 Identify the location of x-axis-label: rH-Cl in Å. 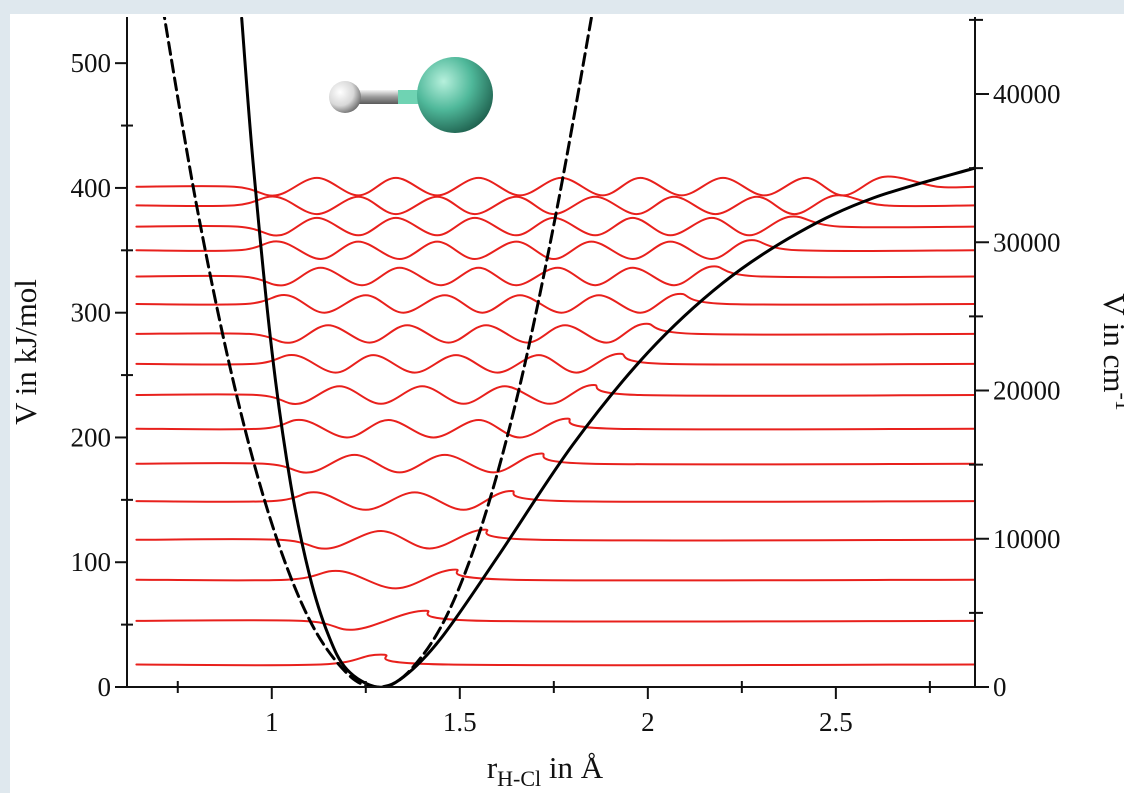
(545, 770).